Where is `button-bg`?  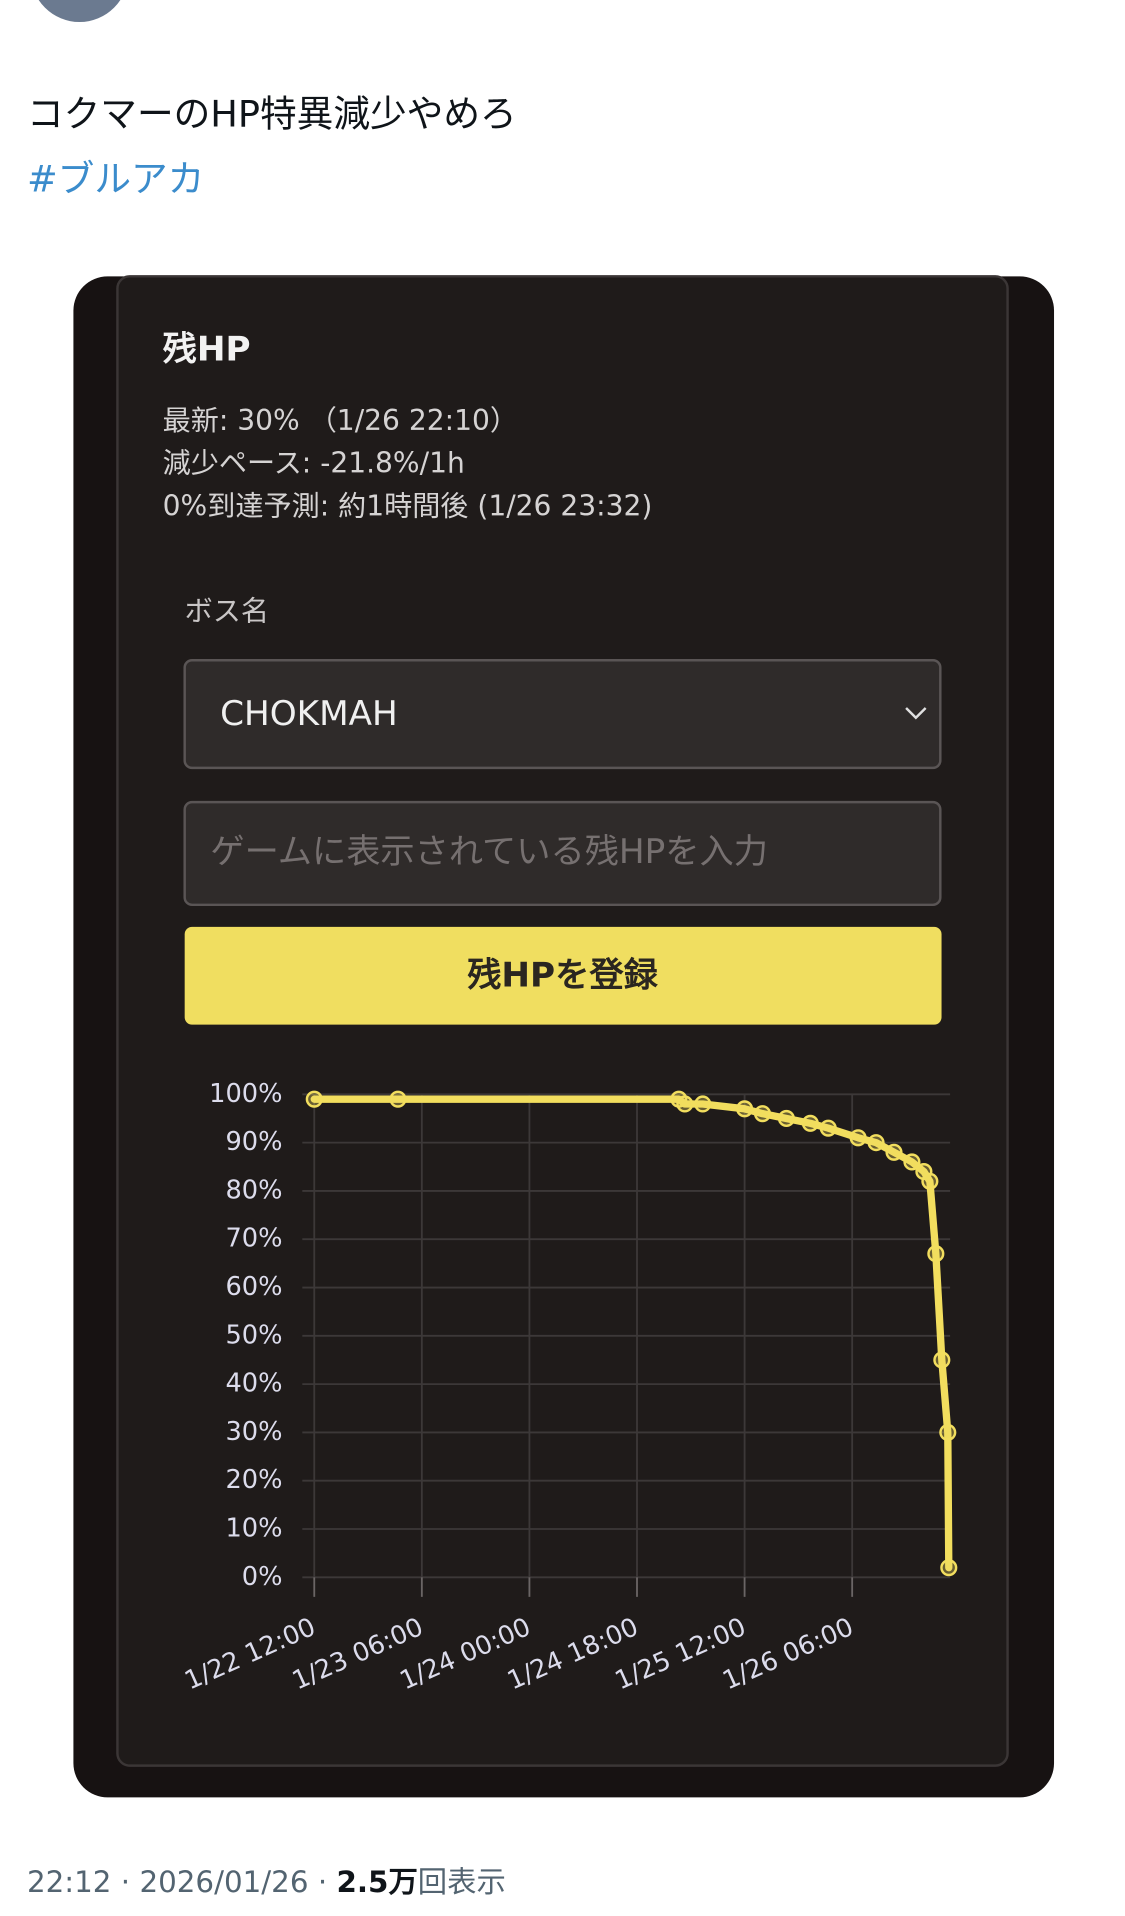 button-bg is located at coordinates (563, 975).